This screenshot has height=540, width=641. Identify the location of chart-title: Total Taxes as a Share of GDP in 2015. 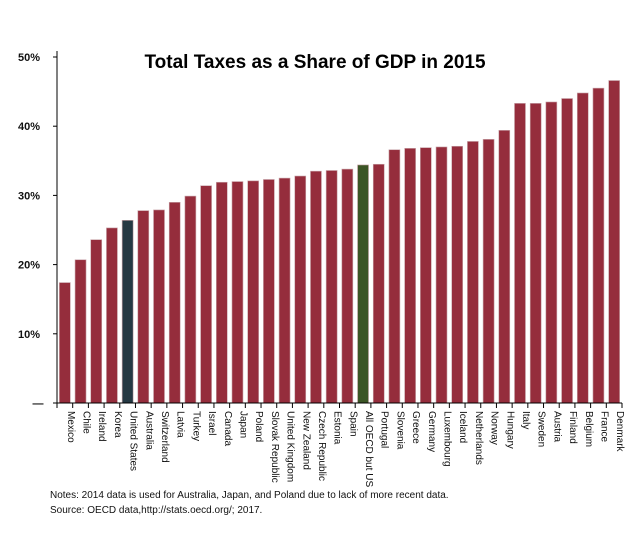
(315, 62).